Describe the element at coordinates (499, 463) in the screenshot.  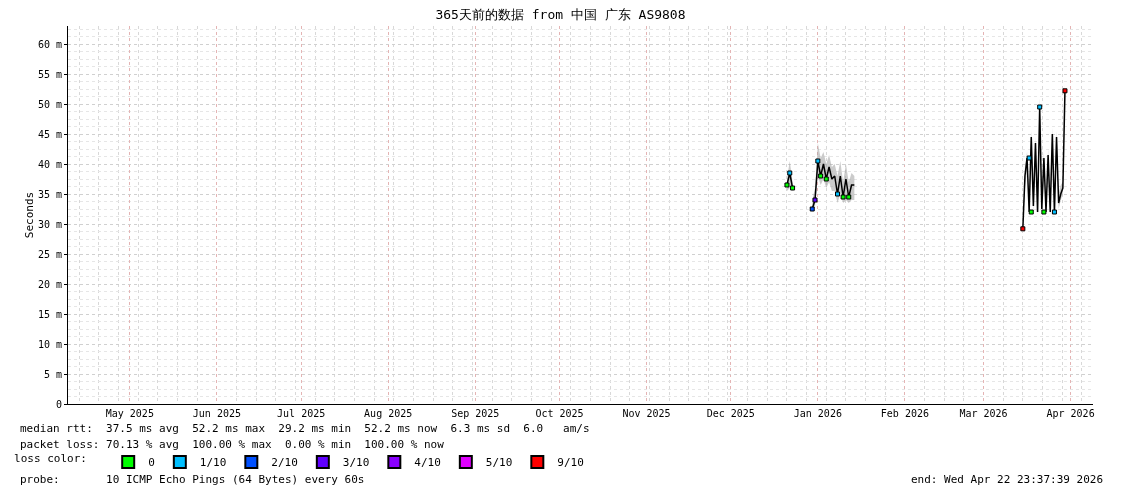
I see `legend-label: 5/10` at that location.